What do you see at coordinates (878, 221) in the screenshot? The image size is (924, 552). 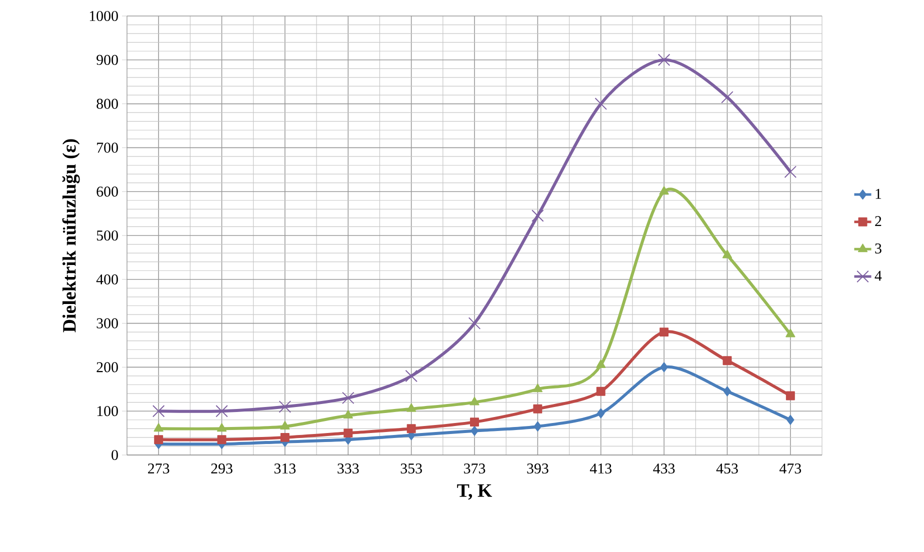 I see `legend-label: 2` at bounding box center [878, 221].